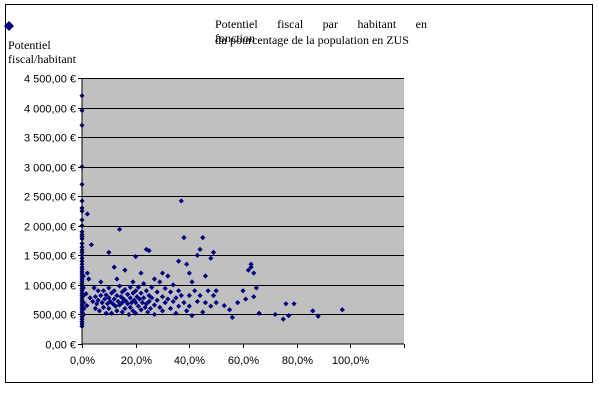 The image size is (599, 401). I want to click on x-tick-label: 20,0%, so click(136, 361).